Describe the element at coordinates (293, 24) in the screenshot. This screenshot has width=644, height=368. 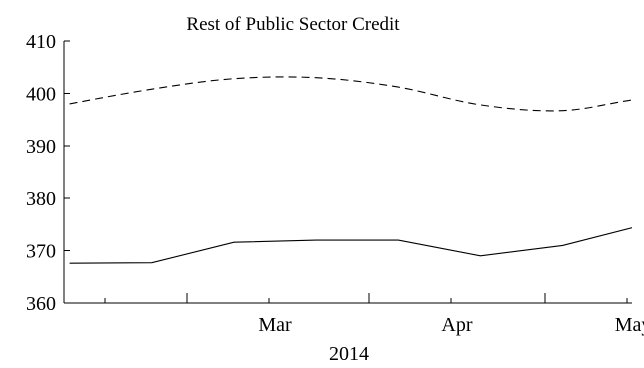
I see `chart-title: Rest of Public Sector Credit` at that location.